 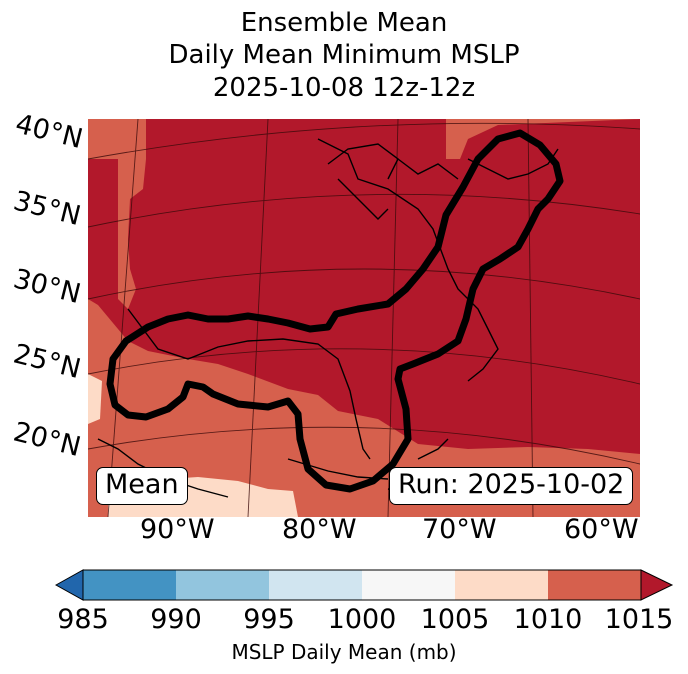 What do you see at coordinates (142, 486) in the screenshot?
I see `mean-badge: Mean` at bounding box center [142, 486].